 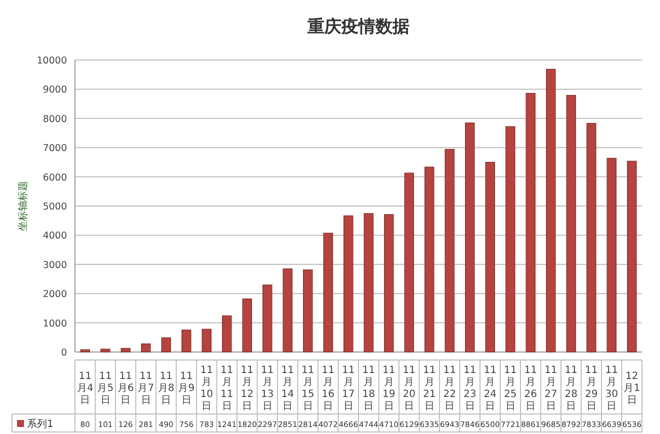 What do you see at coordinates (449, 388) in the screenshot?
I see `x-tick-label: 11月22日` at bounding box center [449, 388].